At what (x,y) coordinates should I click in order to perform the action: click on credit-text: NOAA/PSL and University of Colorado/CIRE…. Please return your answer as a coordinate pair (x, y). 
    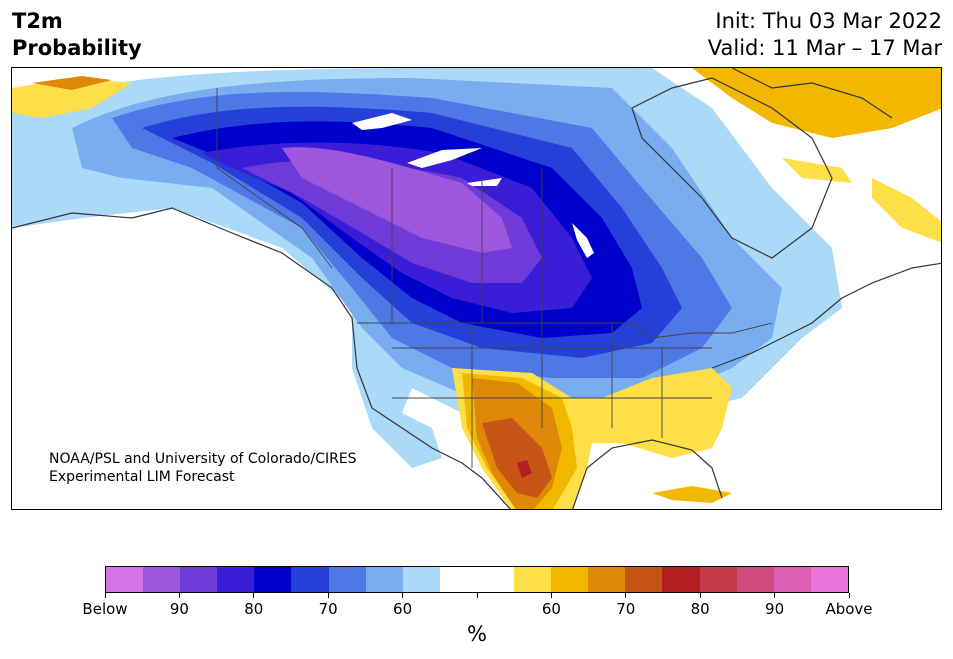
    Looking at the image, I should click on (203, 468).